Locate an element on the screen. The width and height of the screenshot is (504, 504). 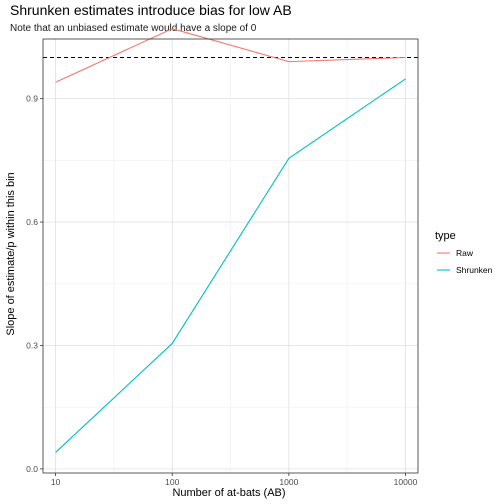
legend-title: type is located at coordinates (445, 236).